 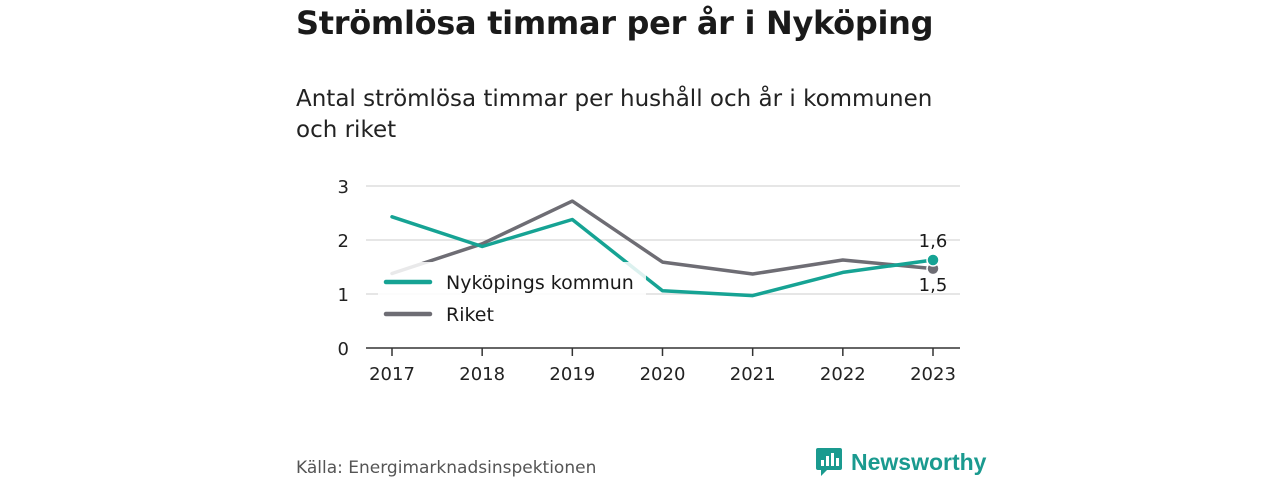 I want to click on legend-label: Riket, so click(x=470, y=315).